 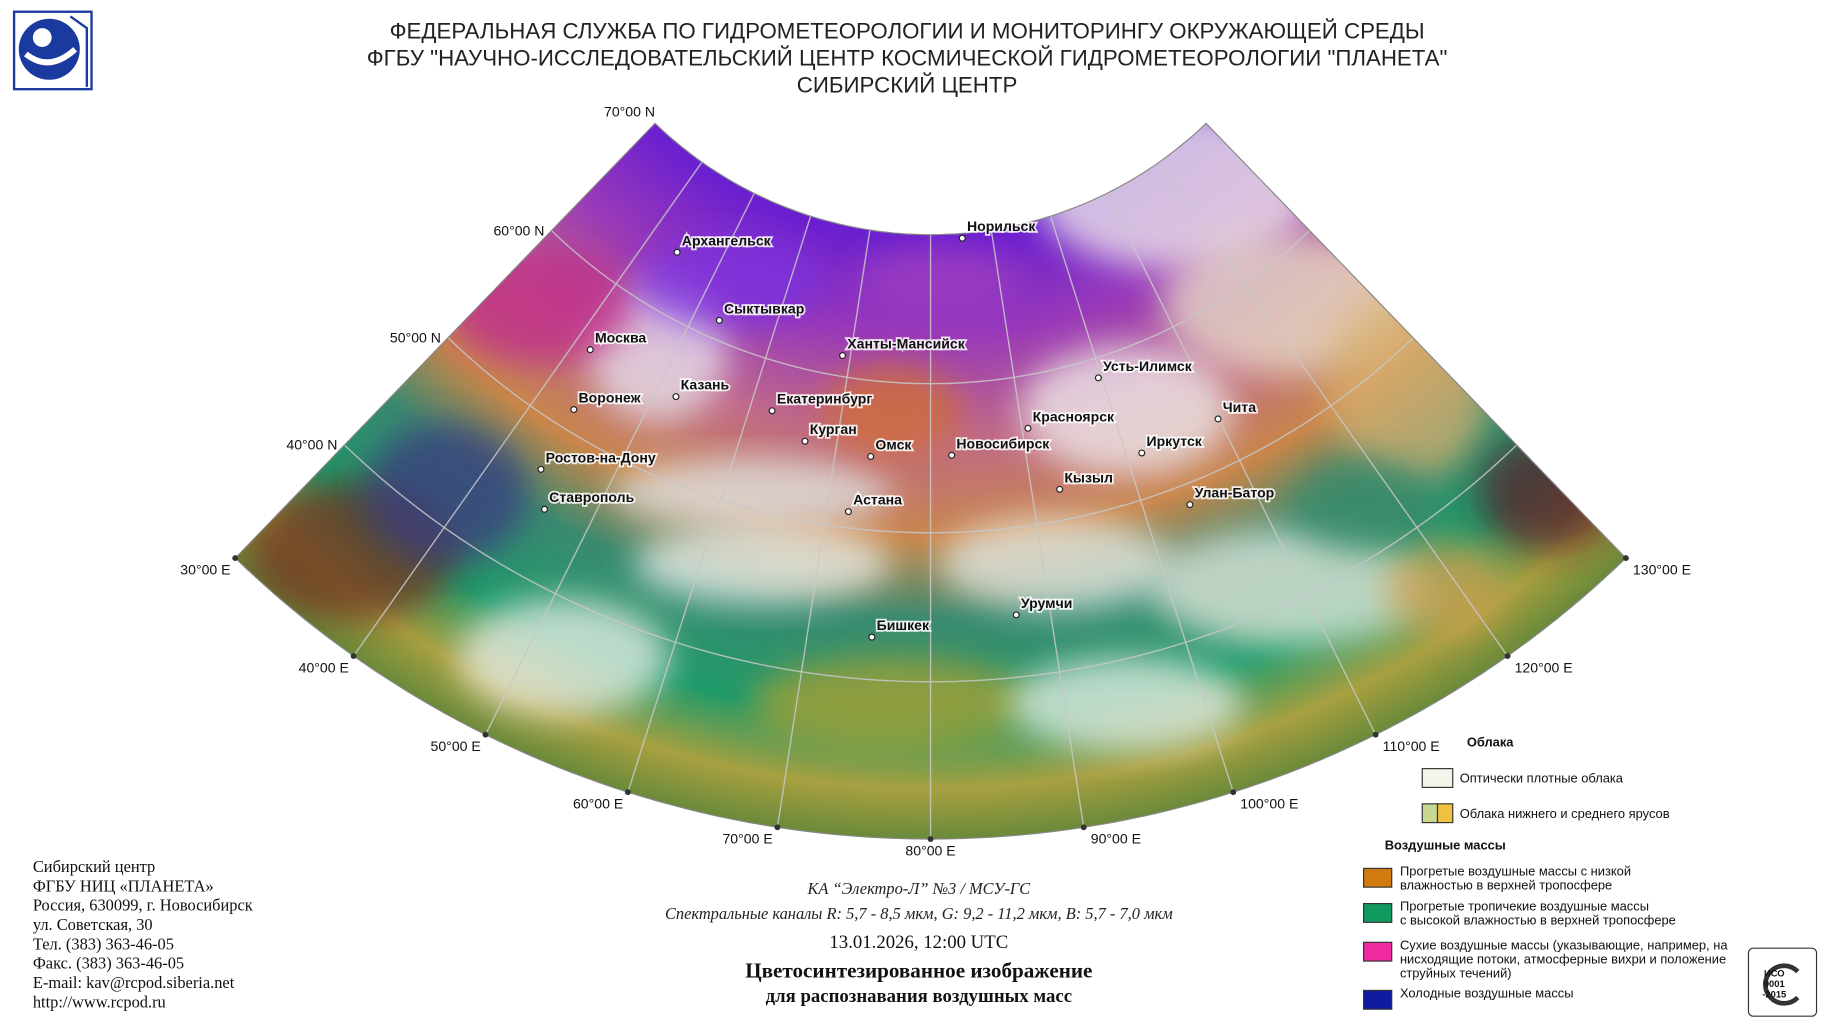 I want to click on meridian-label: 110°00 E, so click(x=1411, y=746).